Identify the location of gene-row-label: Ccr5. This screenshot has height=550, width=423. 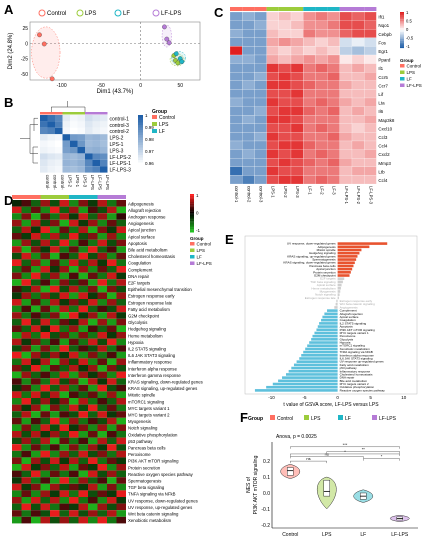
(383, 77).